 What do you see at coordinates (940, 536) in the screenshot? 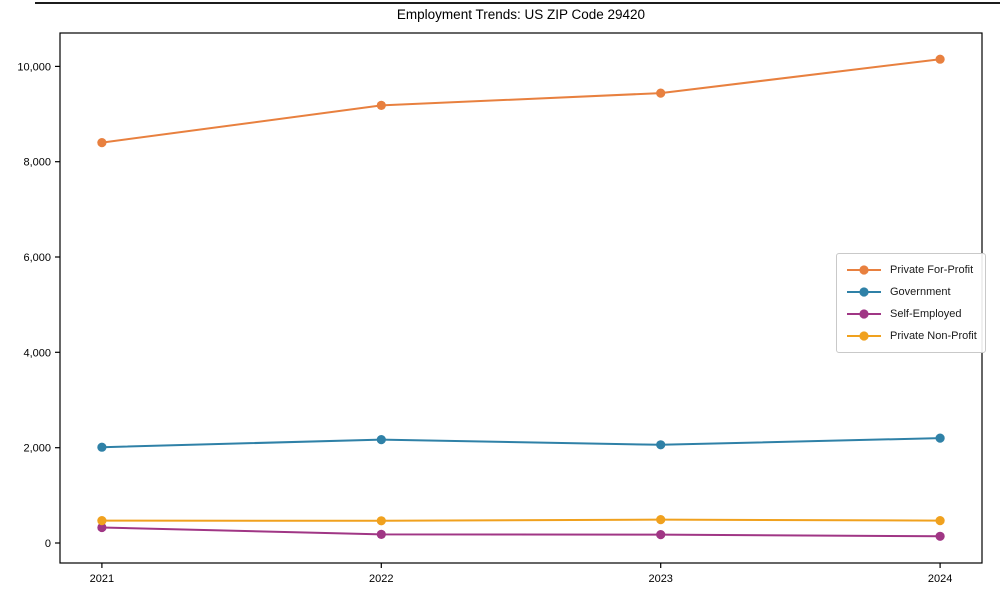
I see `data-point-self-employed-2024` at bounding box center [940, 536].